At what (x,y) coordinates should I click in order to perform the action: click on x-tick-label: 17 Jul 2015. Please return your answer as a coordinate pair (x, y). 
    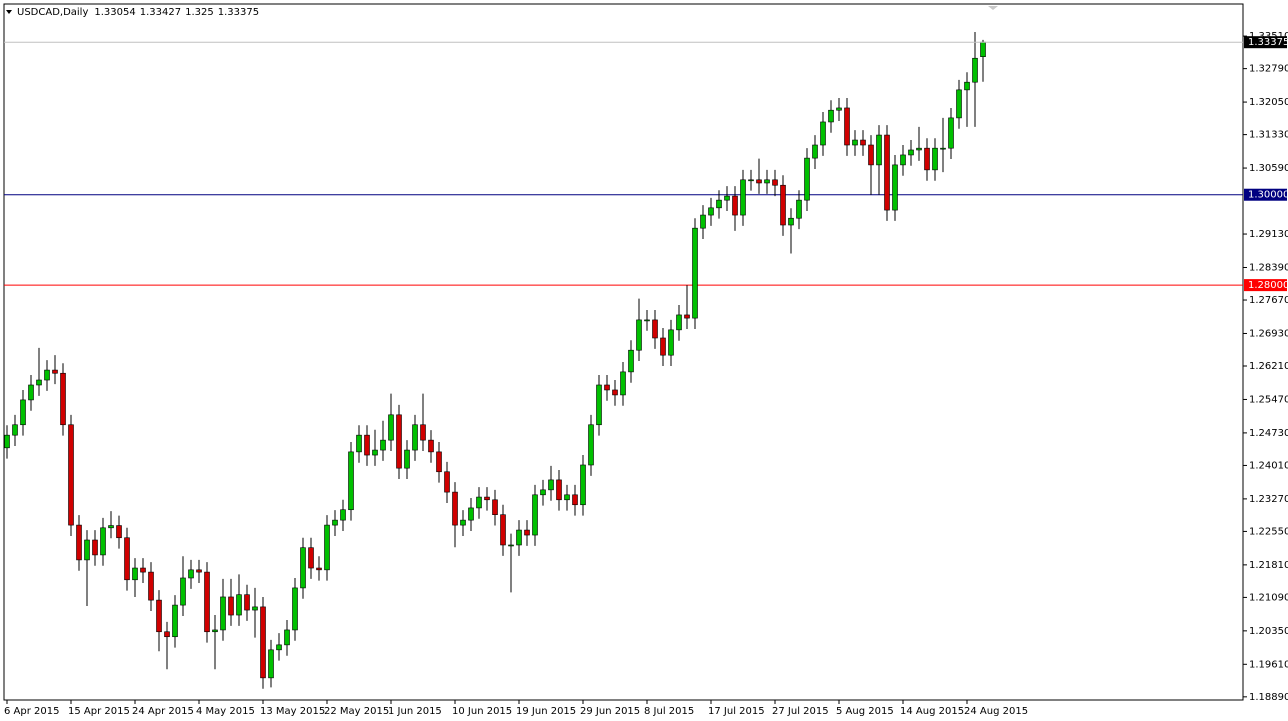
    Looking at the image, I should click on (736, 711).